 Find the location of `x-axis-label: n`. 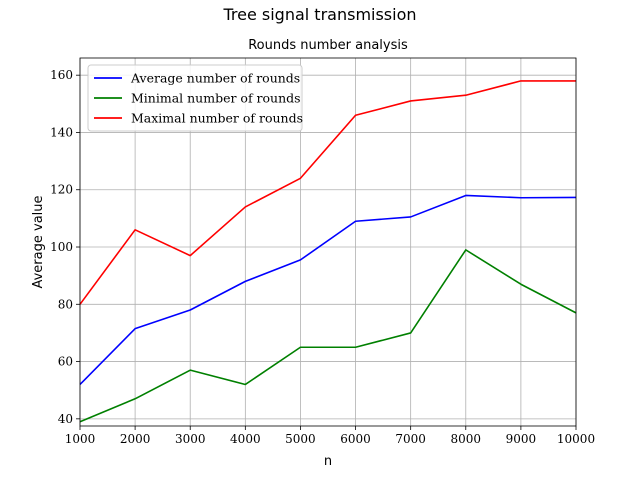

x-axis-label: n is located at coordinates (328, 461).